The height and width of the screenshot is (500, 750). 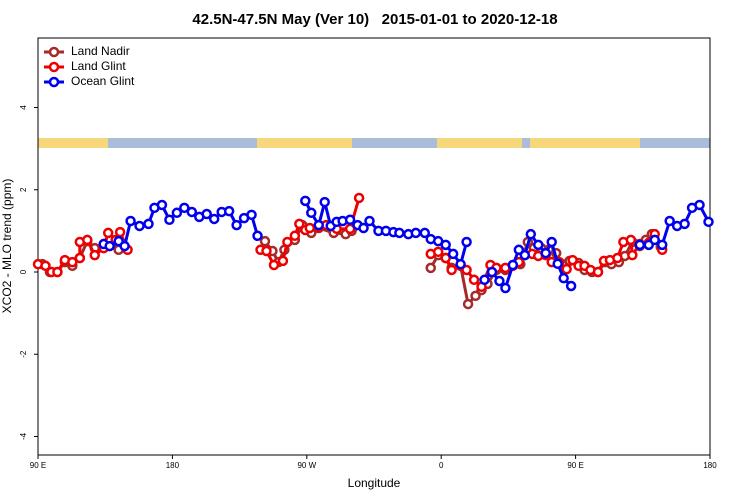 I want to click on y-tick-label: -2, so click(x=23, y=354).